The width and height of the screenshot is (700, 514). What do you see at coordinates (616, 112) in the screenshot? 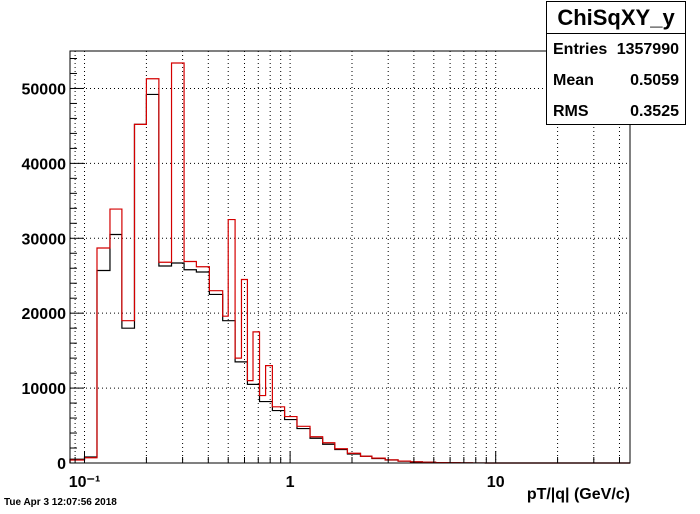
I see `stats-row-rms: RMS 0.3525` at bounding box center [616, 112].